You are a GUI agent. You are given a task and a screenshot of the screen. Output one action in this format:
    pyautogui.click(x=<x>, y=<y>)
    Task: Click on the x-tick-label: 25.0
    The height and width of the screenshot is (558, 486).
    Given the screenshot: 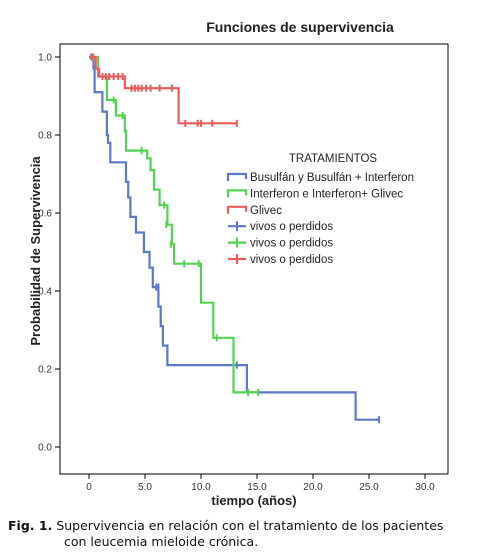 What is the action you would take?
    pyautogui.click(x=369, y=487)
    